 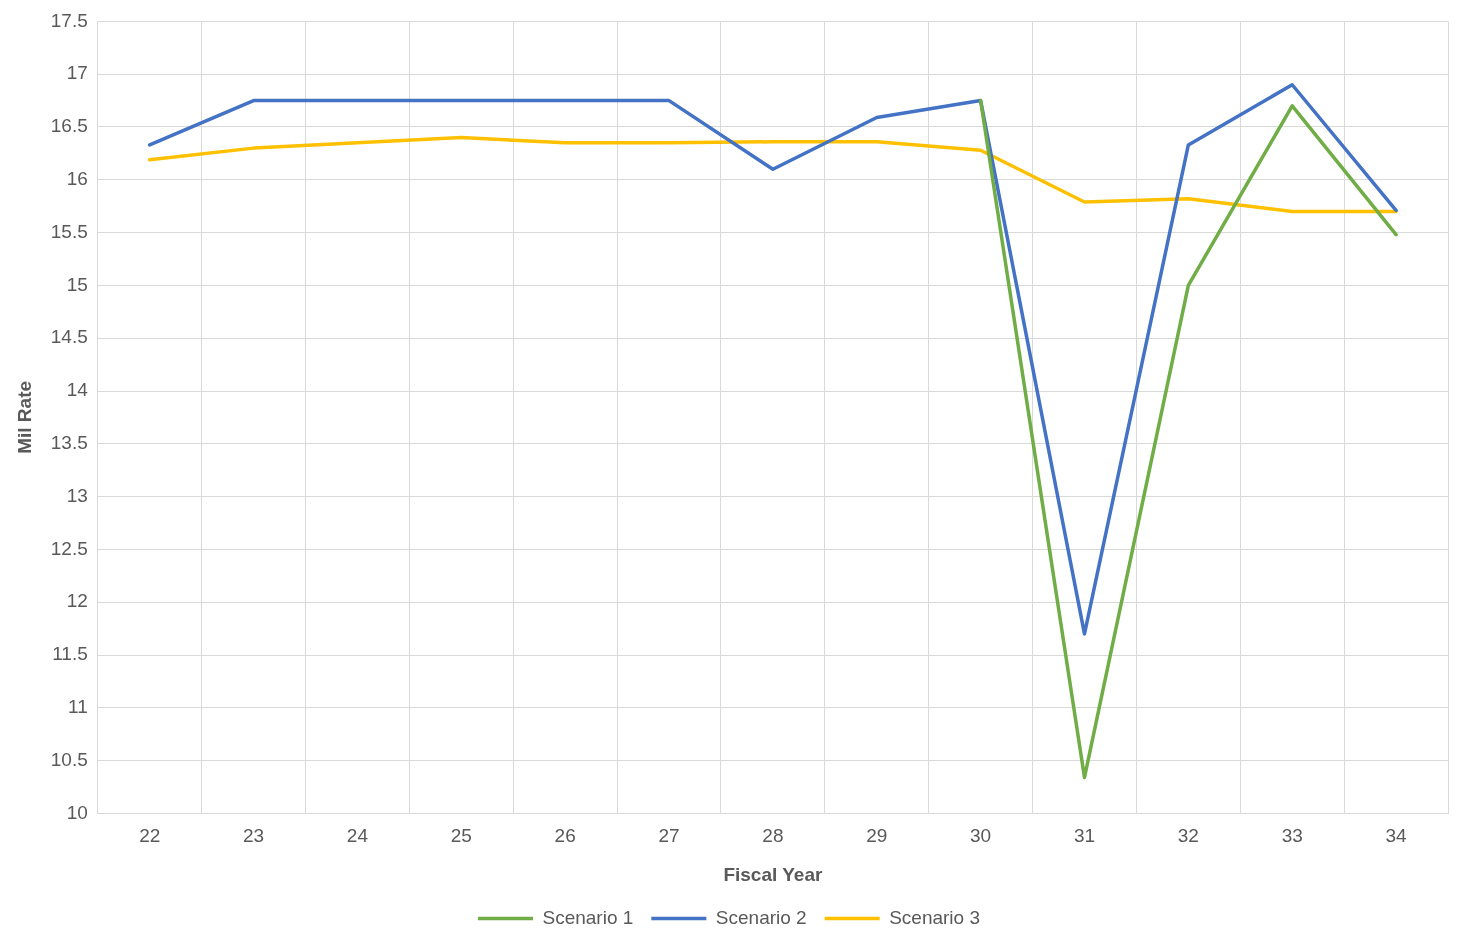 I want to click on x-tick-label: 24, so click(x=357, y=836).